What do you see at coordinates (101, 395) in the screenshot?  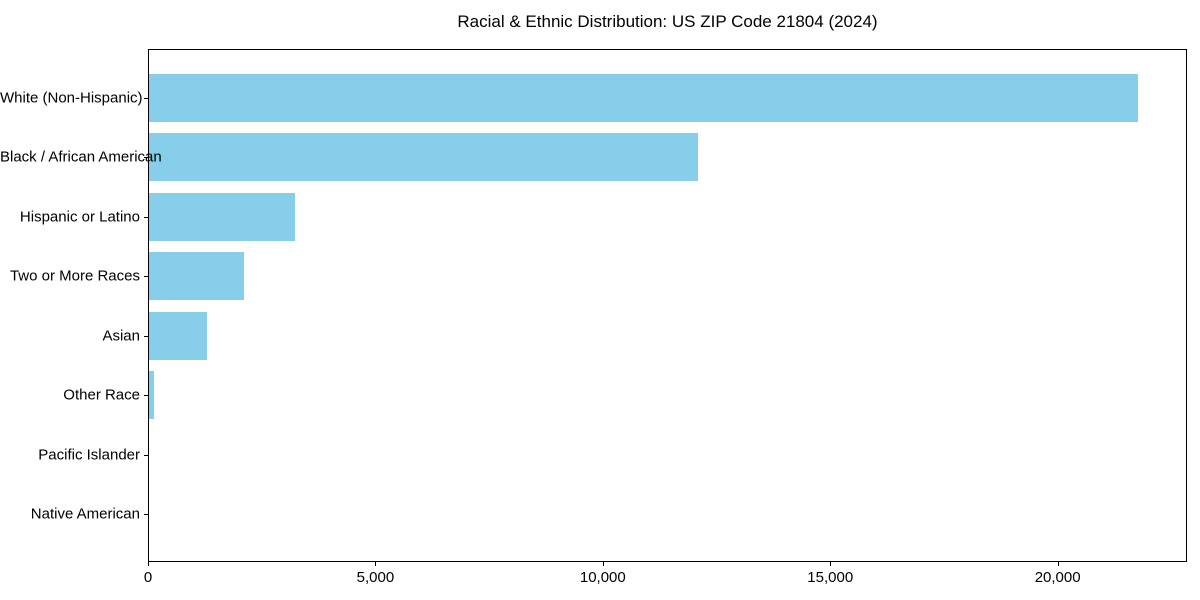 I see `y-tick-label: Other Race` at bounding box center [101, 395].